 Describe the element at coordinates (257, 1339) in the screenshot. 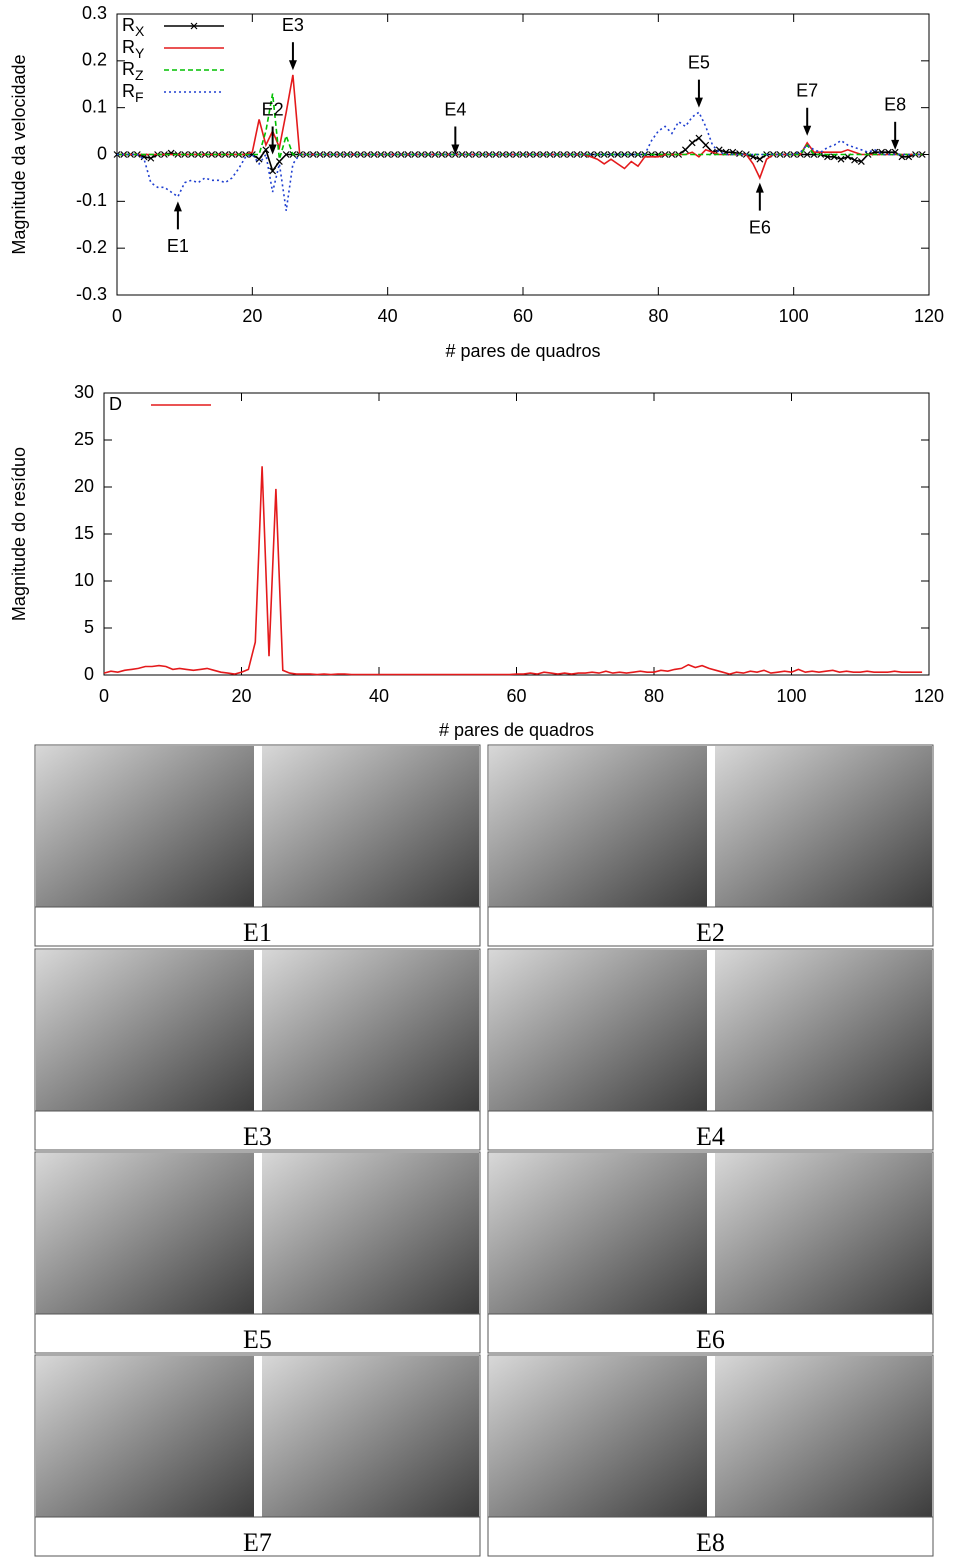

I see `panel-caption: E5` at that location.